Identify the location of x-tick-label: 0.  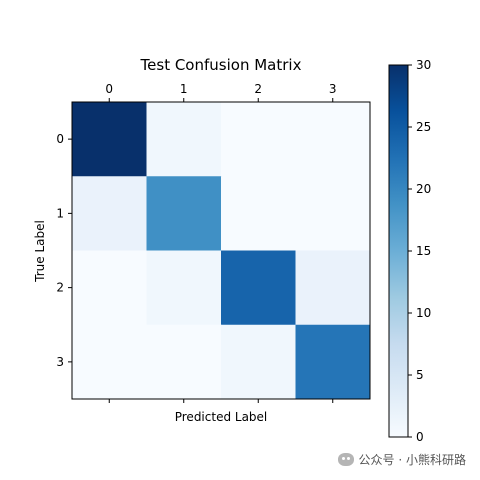
(109, 89).